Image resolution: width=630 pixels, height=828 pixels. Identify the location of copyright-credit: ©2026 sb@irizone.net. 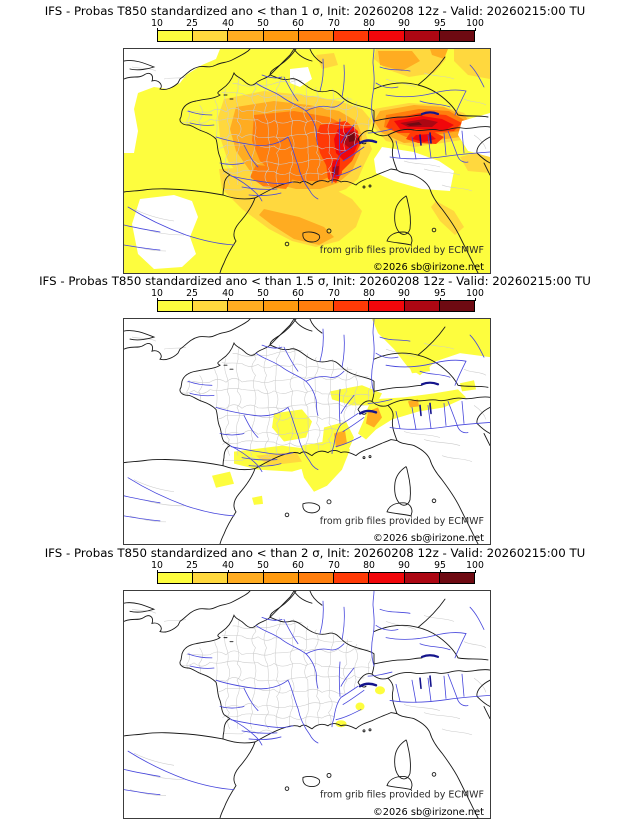
(428, 812).